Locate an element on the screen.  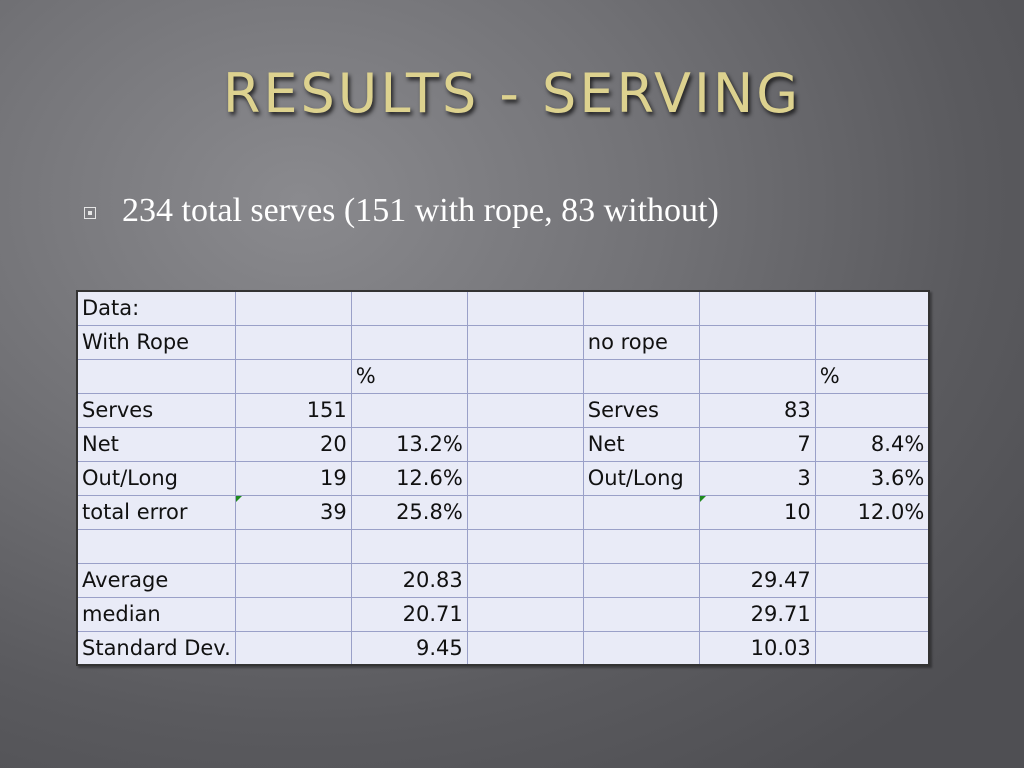
cell-value: 12.6% is located at coordinates (429, 478).